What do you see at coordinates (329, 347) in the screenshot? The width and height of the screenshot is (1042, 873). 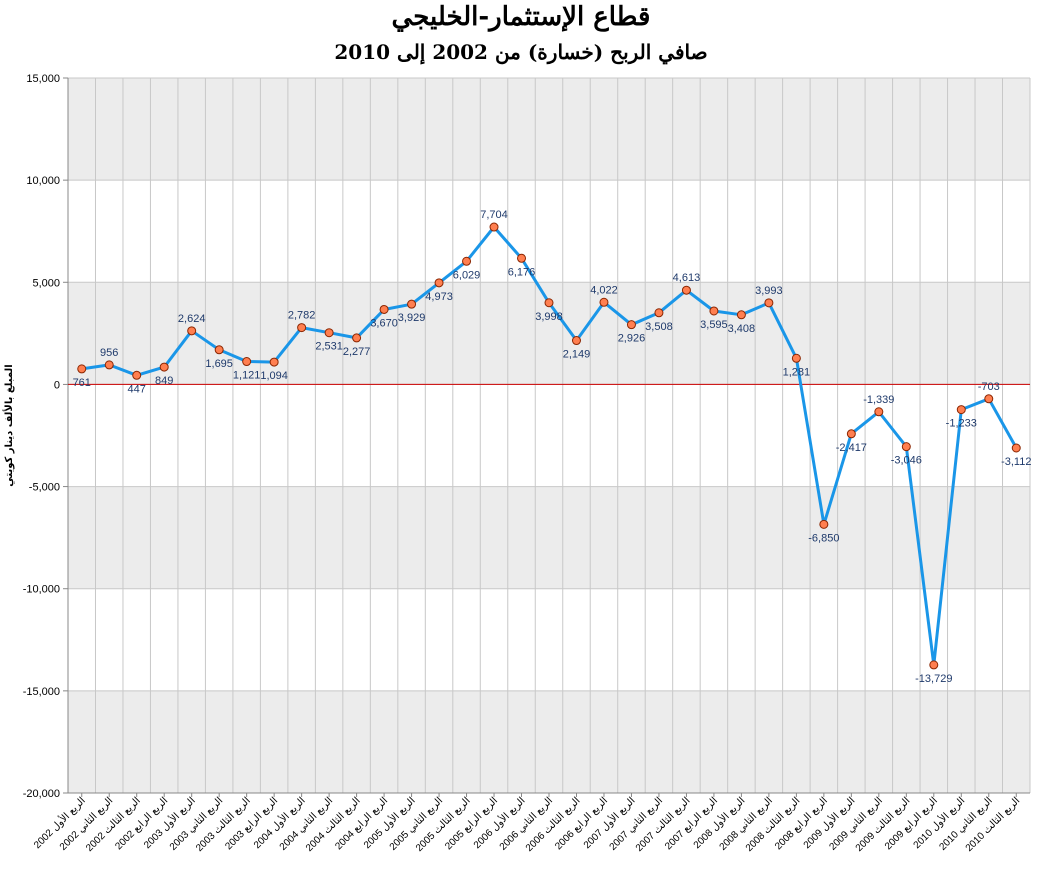 I see `data-label: 2,531` at bounding box center [329, 347].